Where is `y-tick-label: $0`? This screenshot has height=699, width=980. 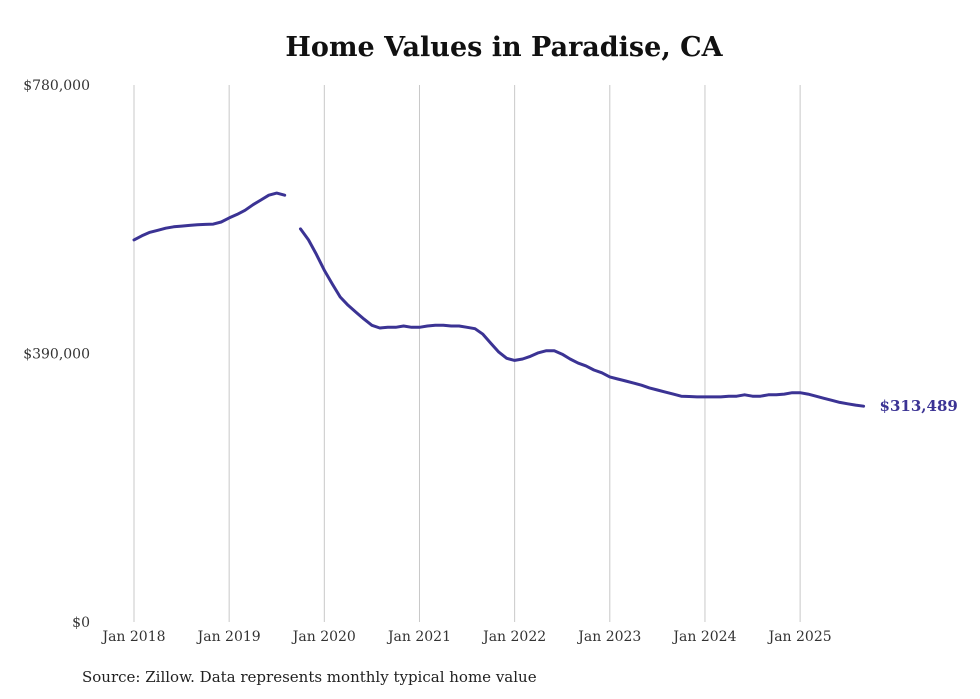 y-tick-label: $0 is located at coordinates (81, 623).